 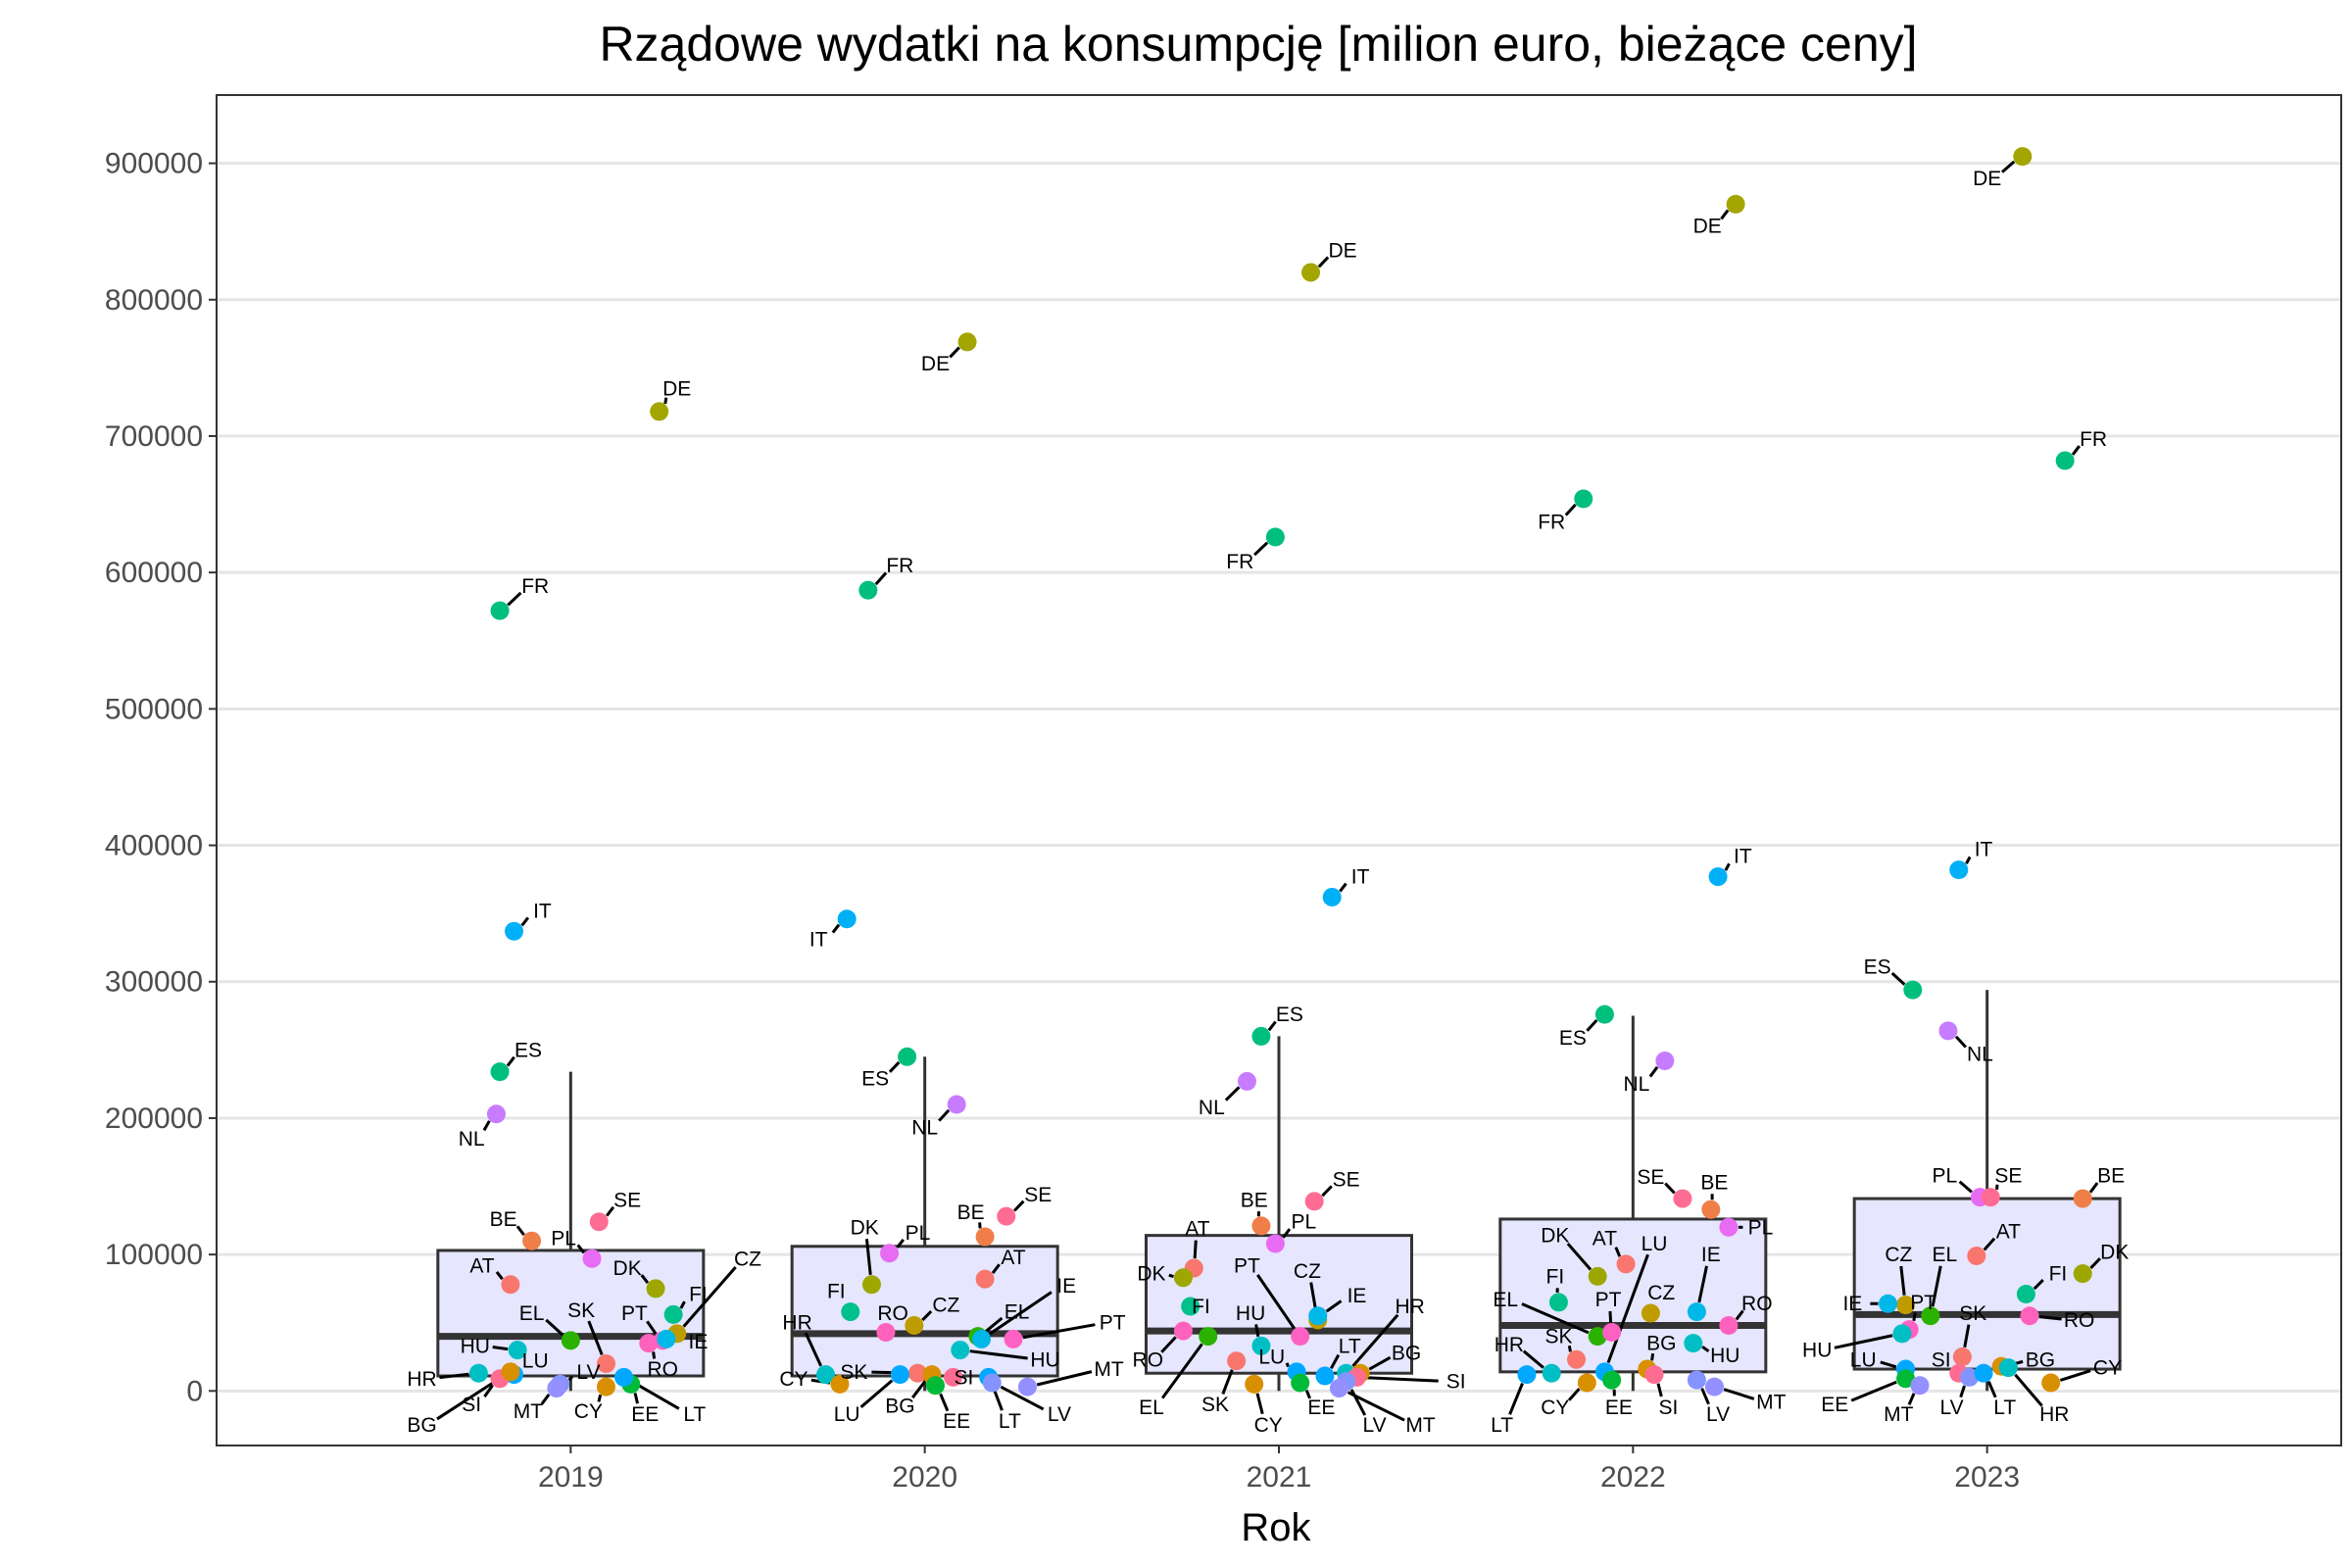 I want to click on x-axis-title: Rok, so click(x=1276, y=1527).